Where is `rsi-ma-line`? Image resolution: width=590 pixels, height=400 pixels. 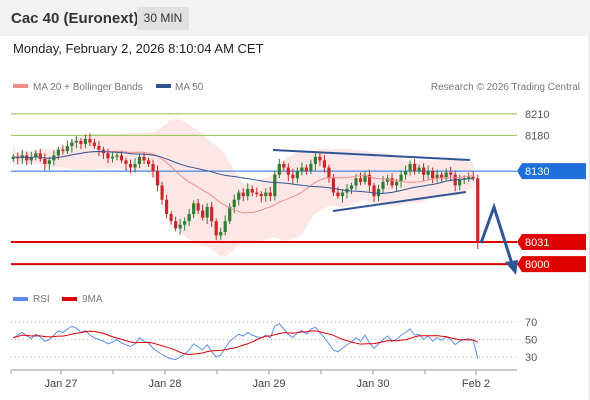
rsi-ma-line is located at coordinates (245, 343).